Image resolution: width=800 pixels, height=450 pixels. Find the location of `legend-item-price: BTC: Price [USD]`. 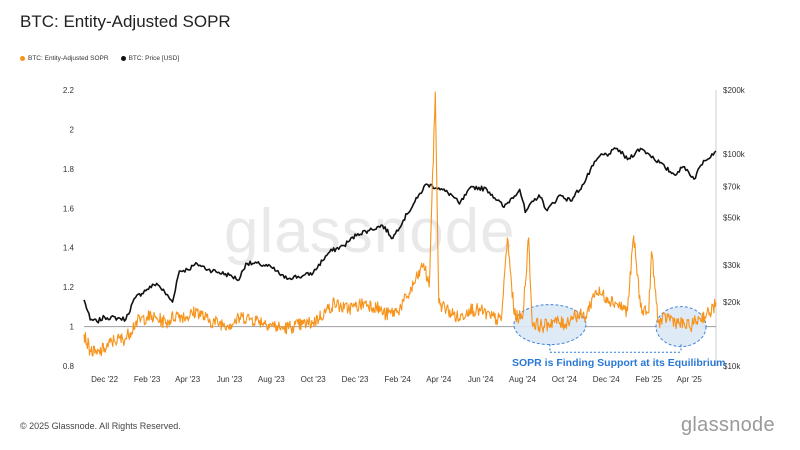

legend-item-price: BTC: Price [USD] is located at coordinates (150, 58).